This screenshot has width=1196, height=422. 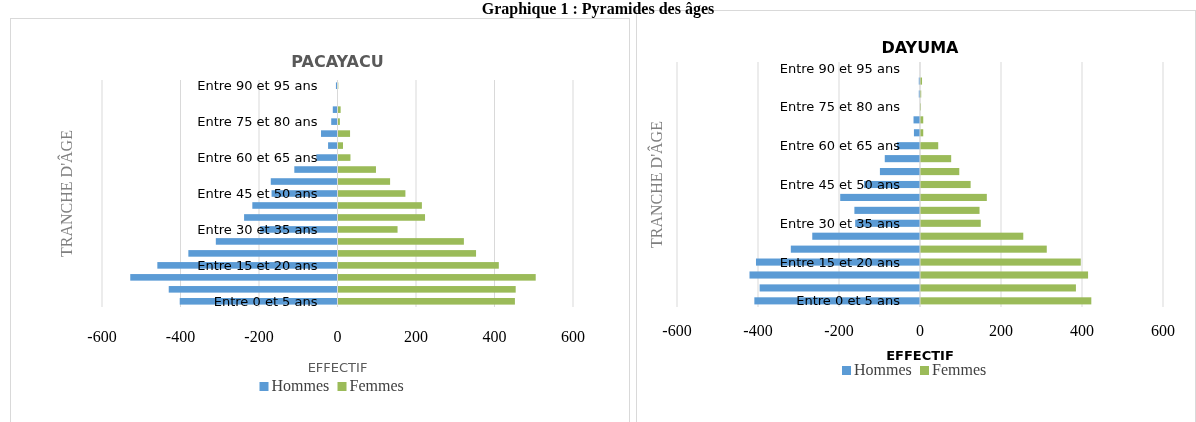 I want to click on y-tick-label: Entre 30 et 35 ans, so click(x=840, y=223).